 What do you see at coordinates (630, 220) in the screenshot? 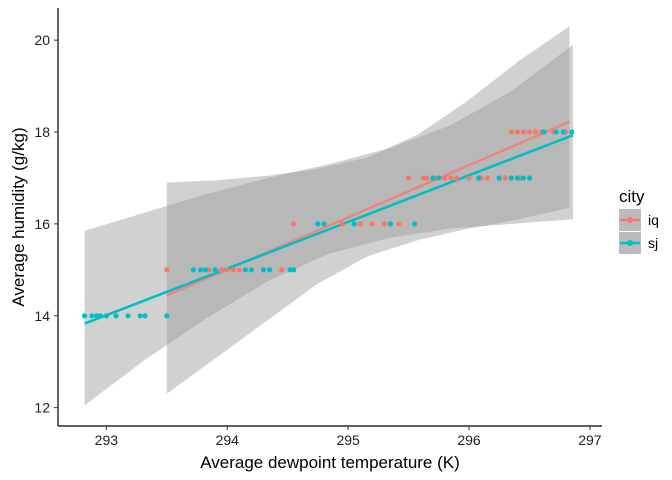
I see `legend-key-point-iq` at bounding box center [630, 220].